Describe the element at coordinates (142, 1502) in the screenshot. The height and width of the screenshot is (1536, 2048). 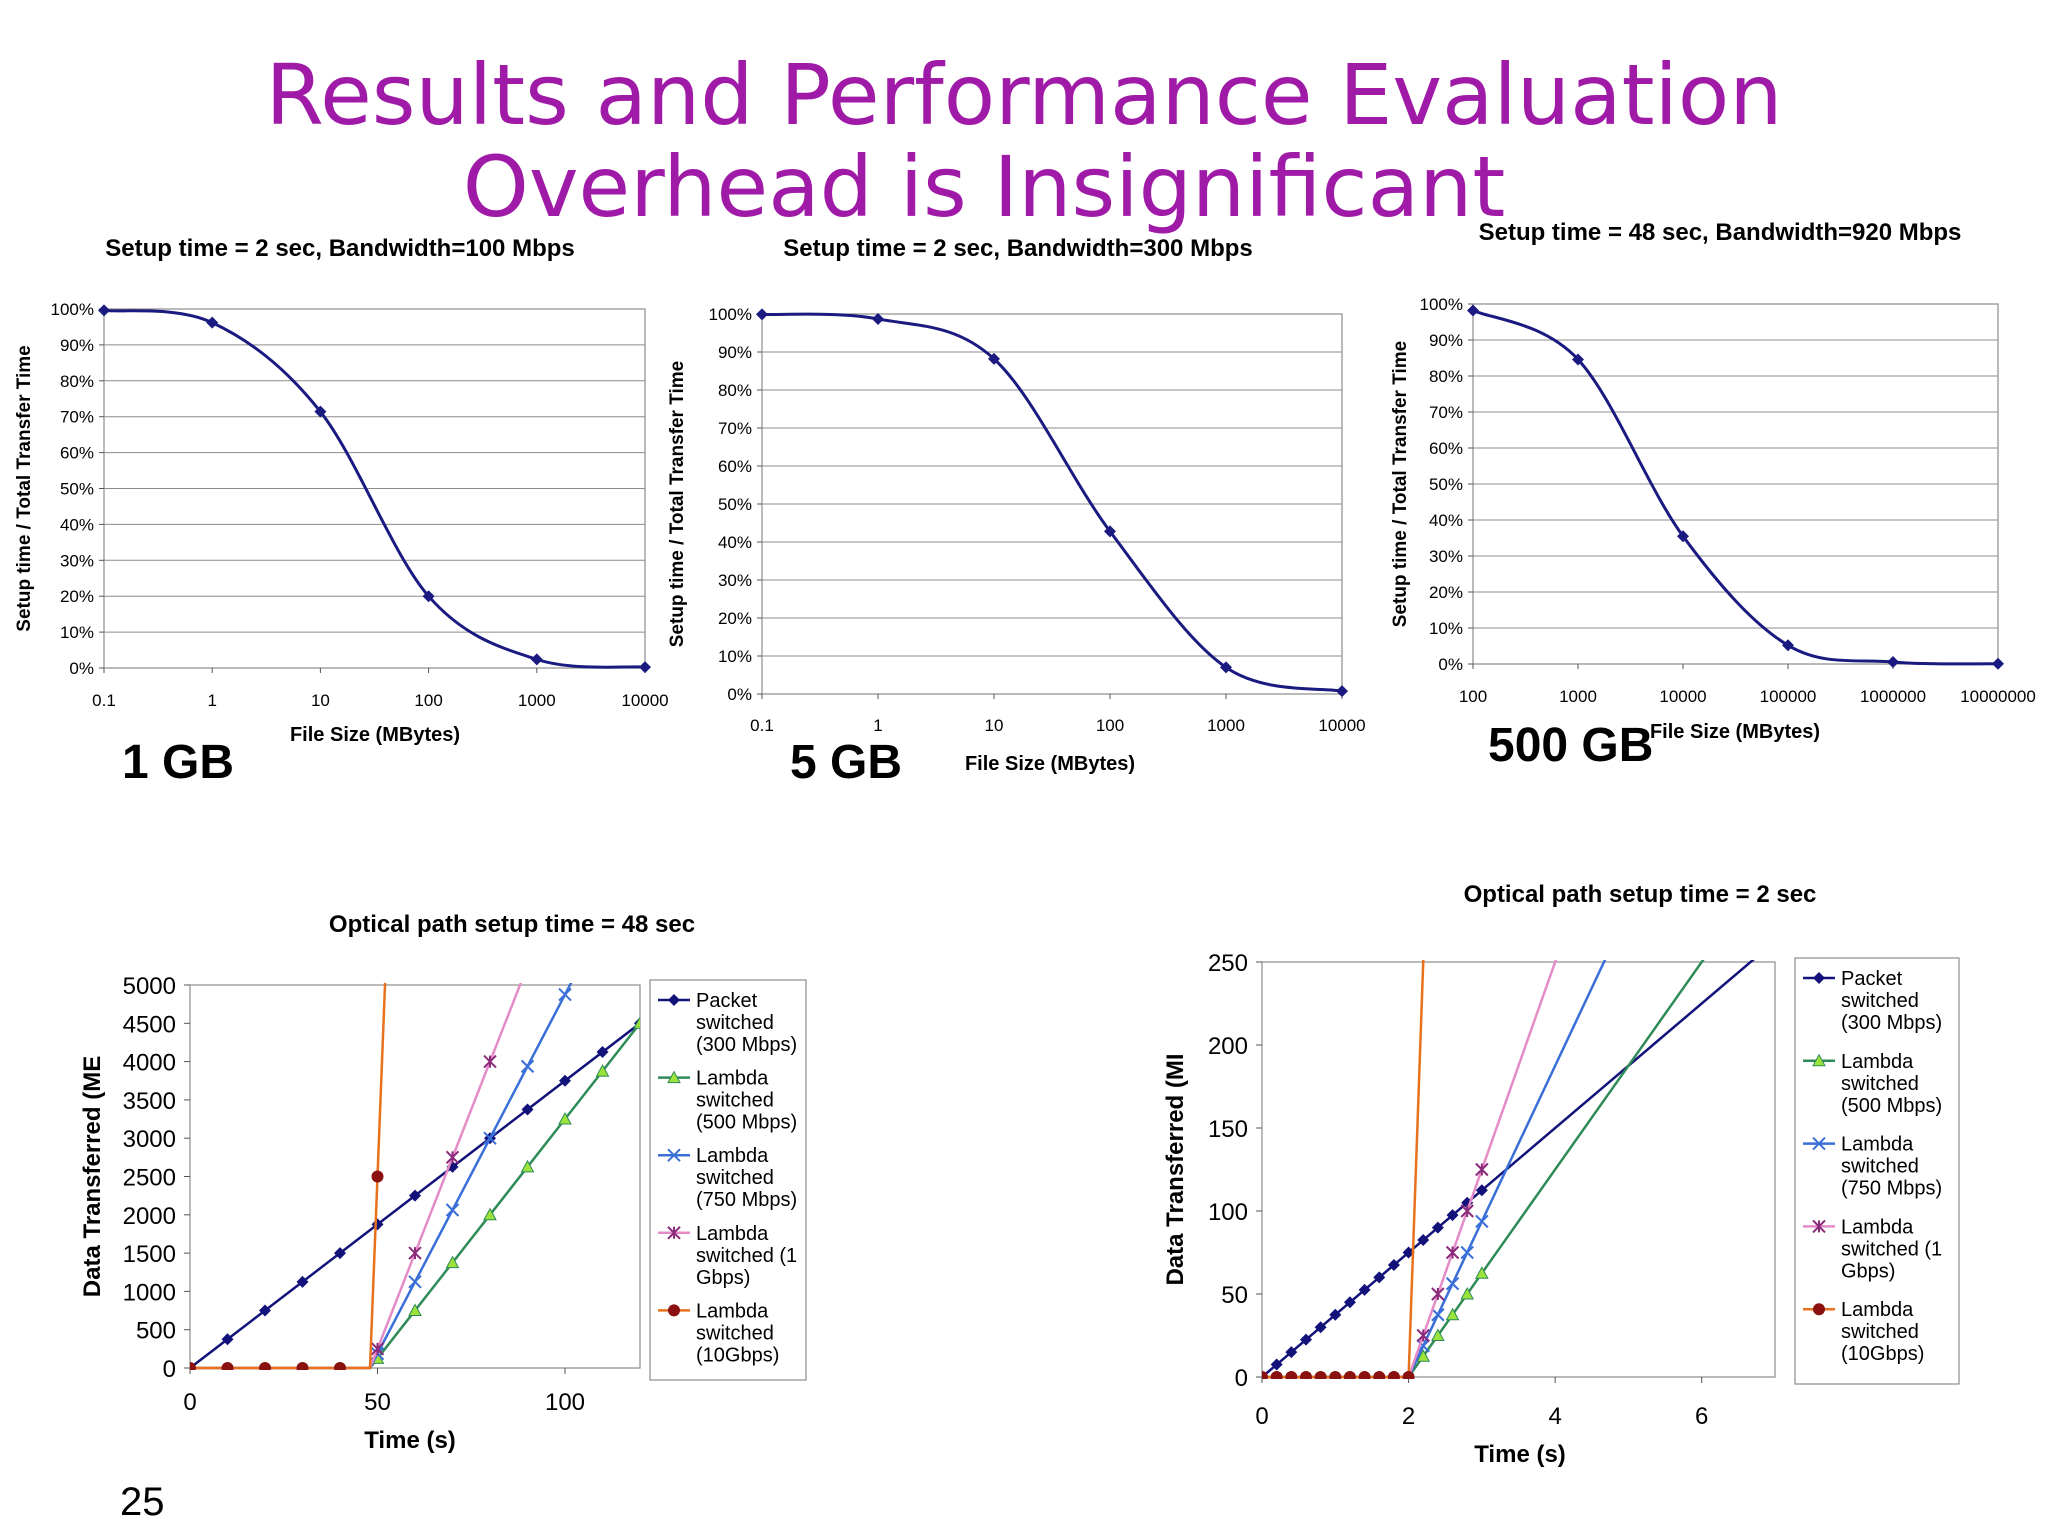
I see `page-number: 25` at that location.